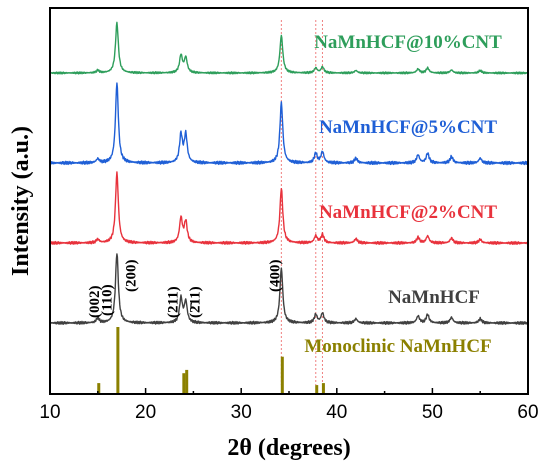  What do you see at coordinates (21, 201) in the screenshot?
I see `y-axis-title: Intensity (a.u.)` at bounding box center [21, 201].